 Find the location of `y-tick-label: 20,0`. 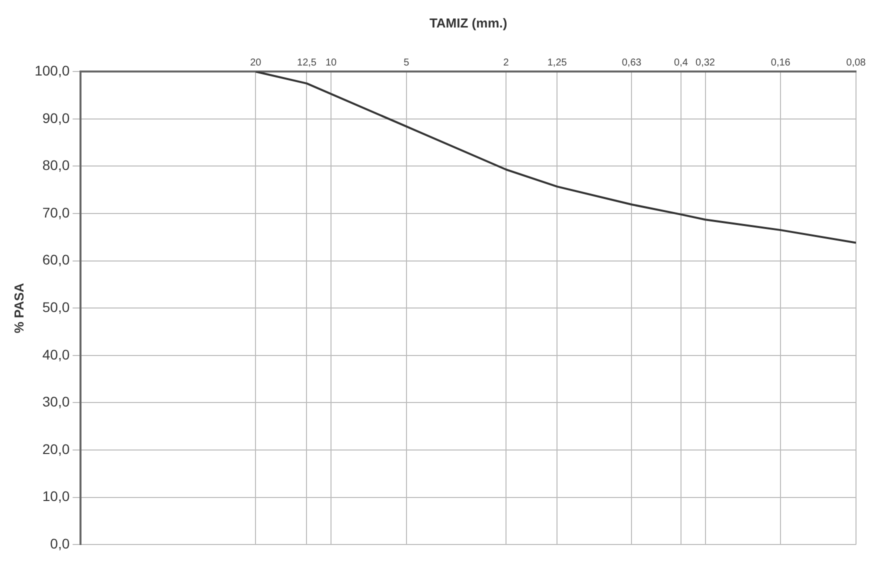

y-tick-label: 20,0 is located at coordinates (56, 448).